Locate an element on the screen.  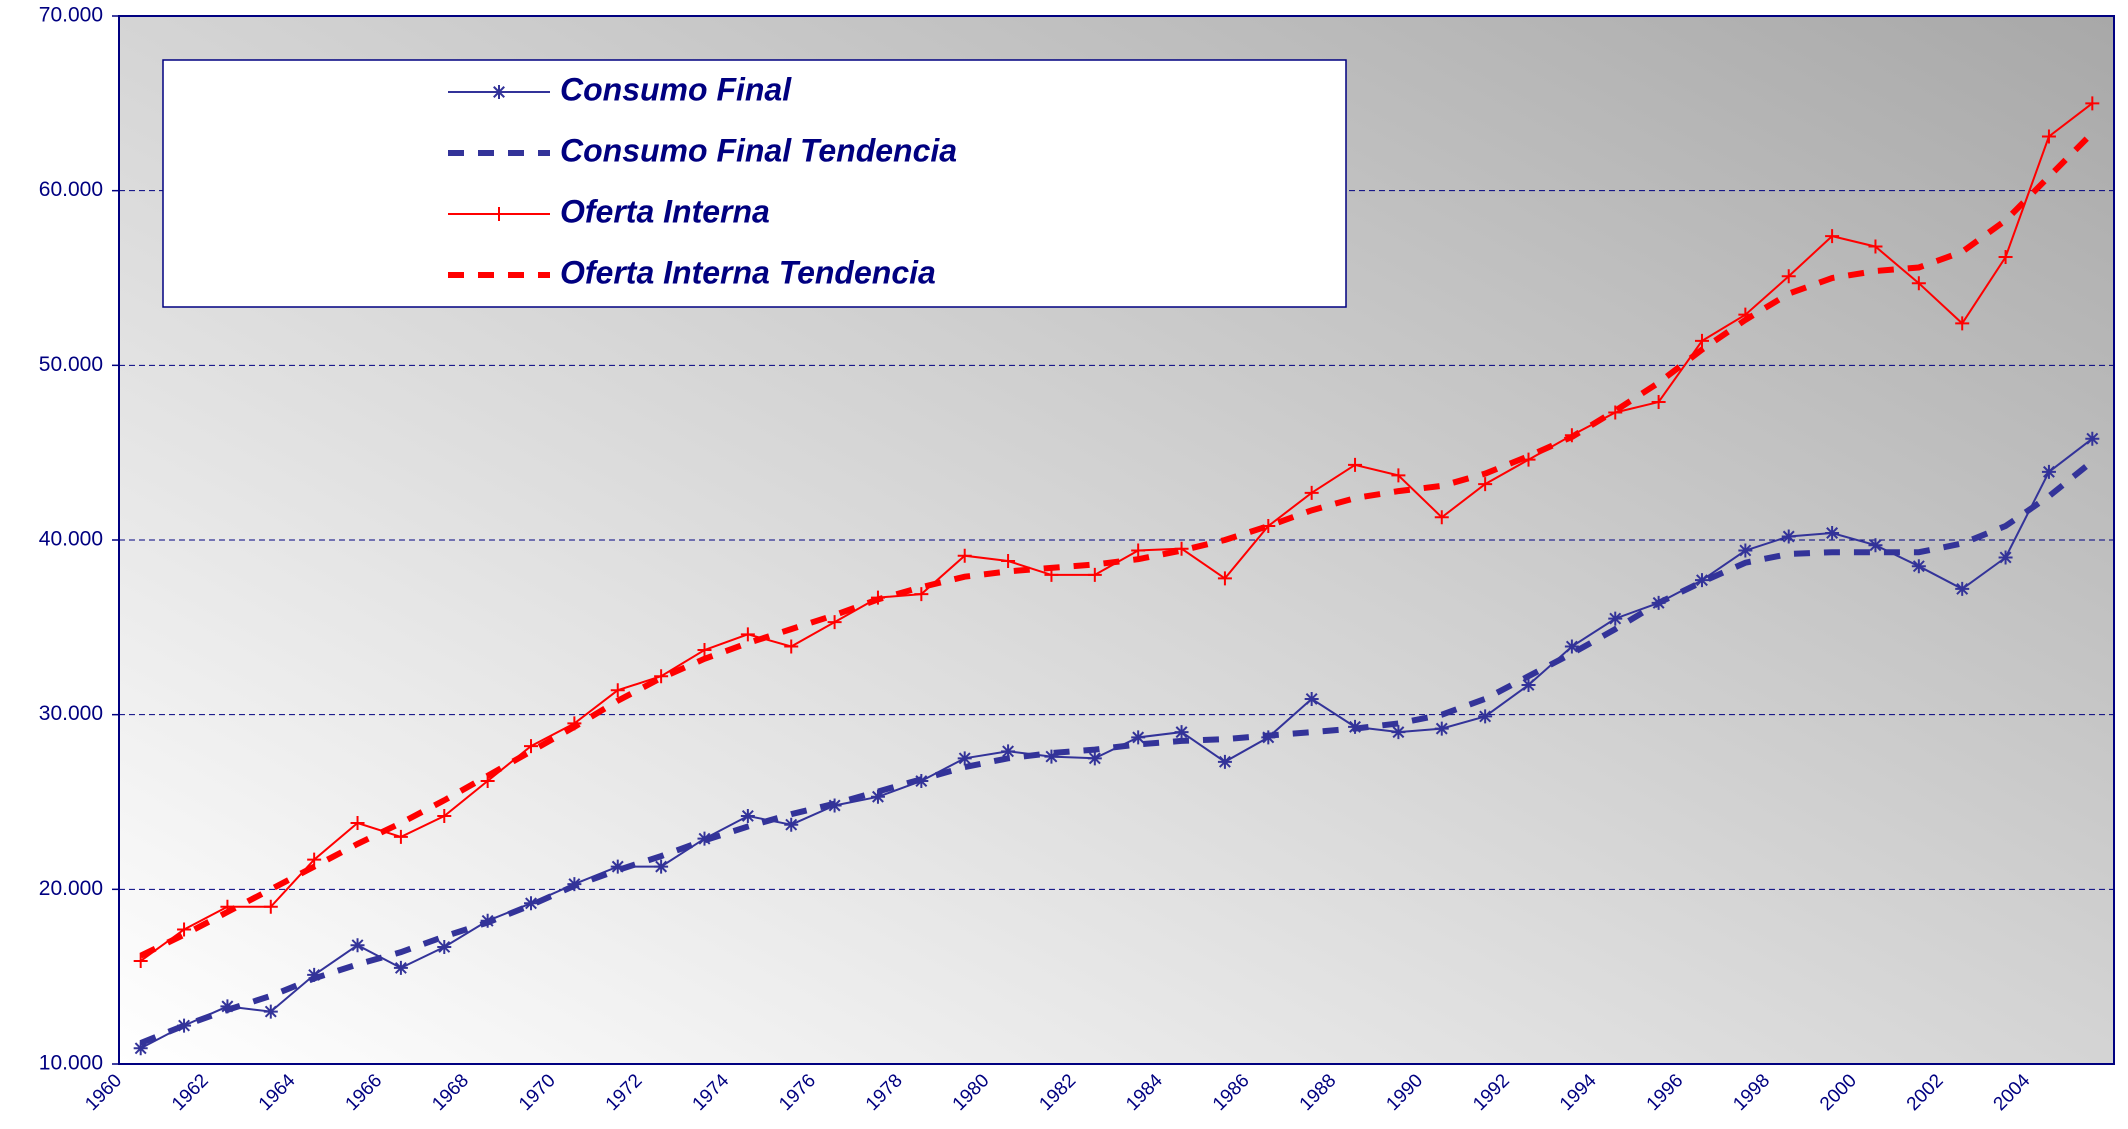
x-tick-label: 1992 is located at coordinates (1491, 1092).